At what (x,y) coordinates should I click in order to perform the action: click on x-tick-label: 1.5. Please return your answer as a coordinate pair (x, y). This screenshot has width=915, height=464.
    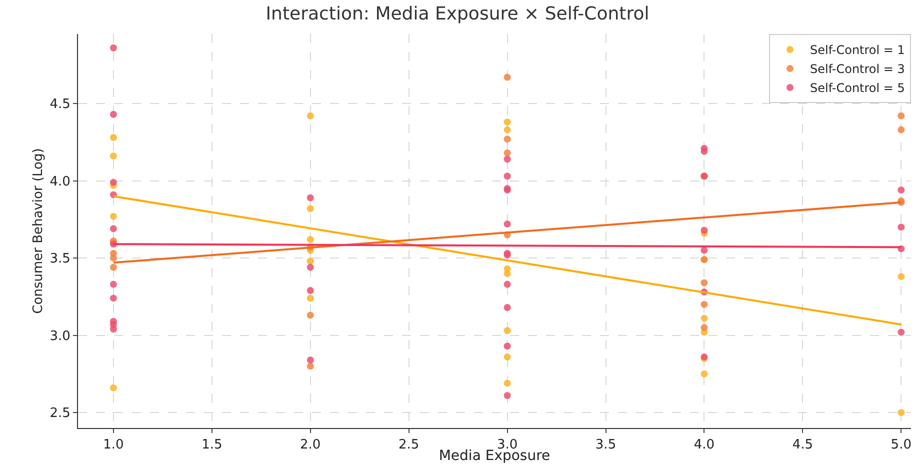
    Looking at the image, I should click on (212, 445).